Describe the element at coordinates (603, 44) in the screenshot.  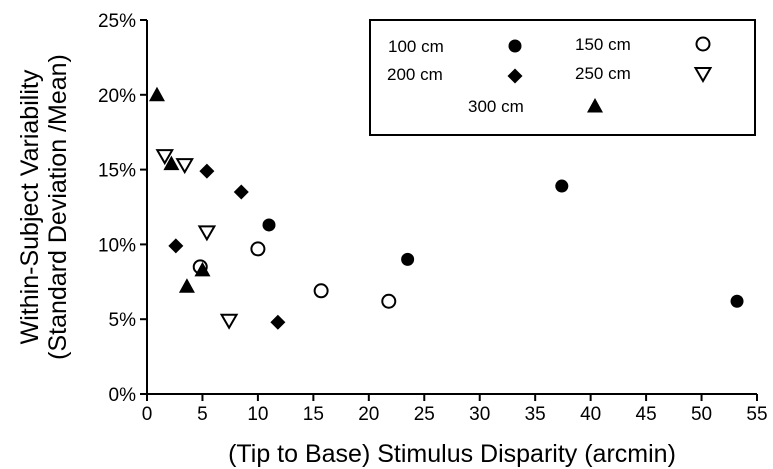
I see `legend-label-150cm: 150 cm` at that location.